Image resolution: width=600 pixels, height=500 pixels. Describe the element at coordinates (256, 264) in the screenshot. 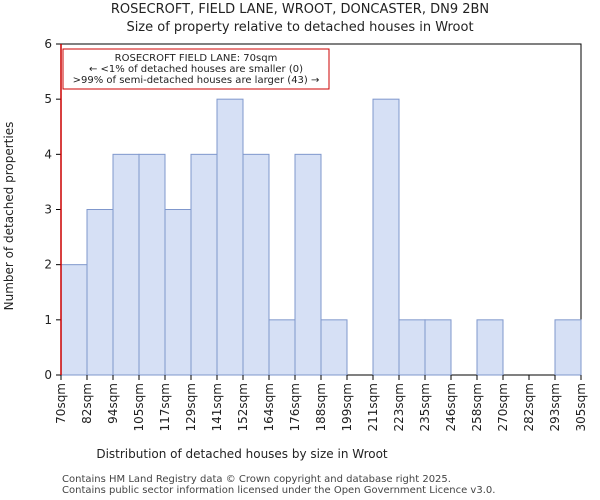

I see `bar-152sqm` at that location.